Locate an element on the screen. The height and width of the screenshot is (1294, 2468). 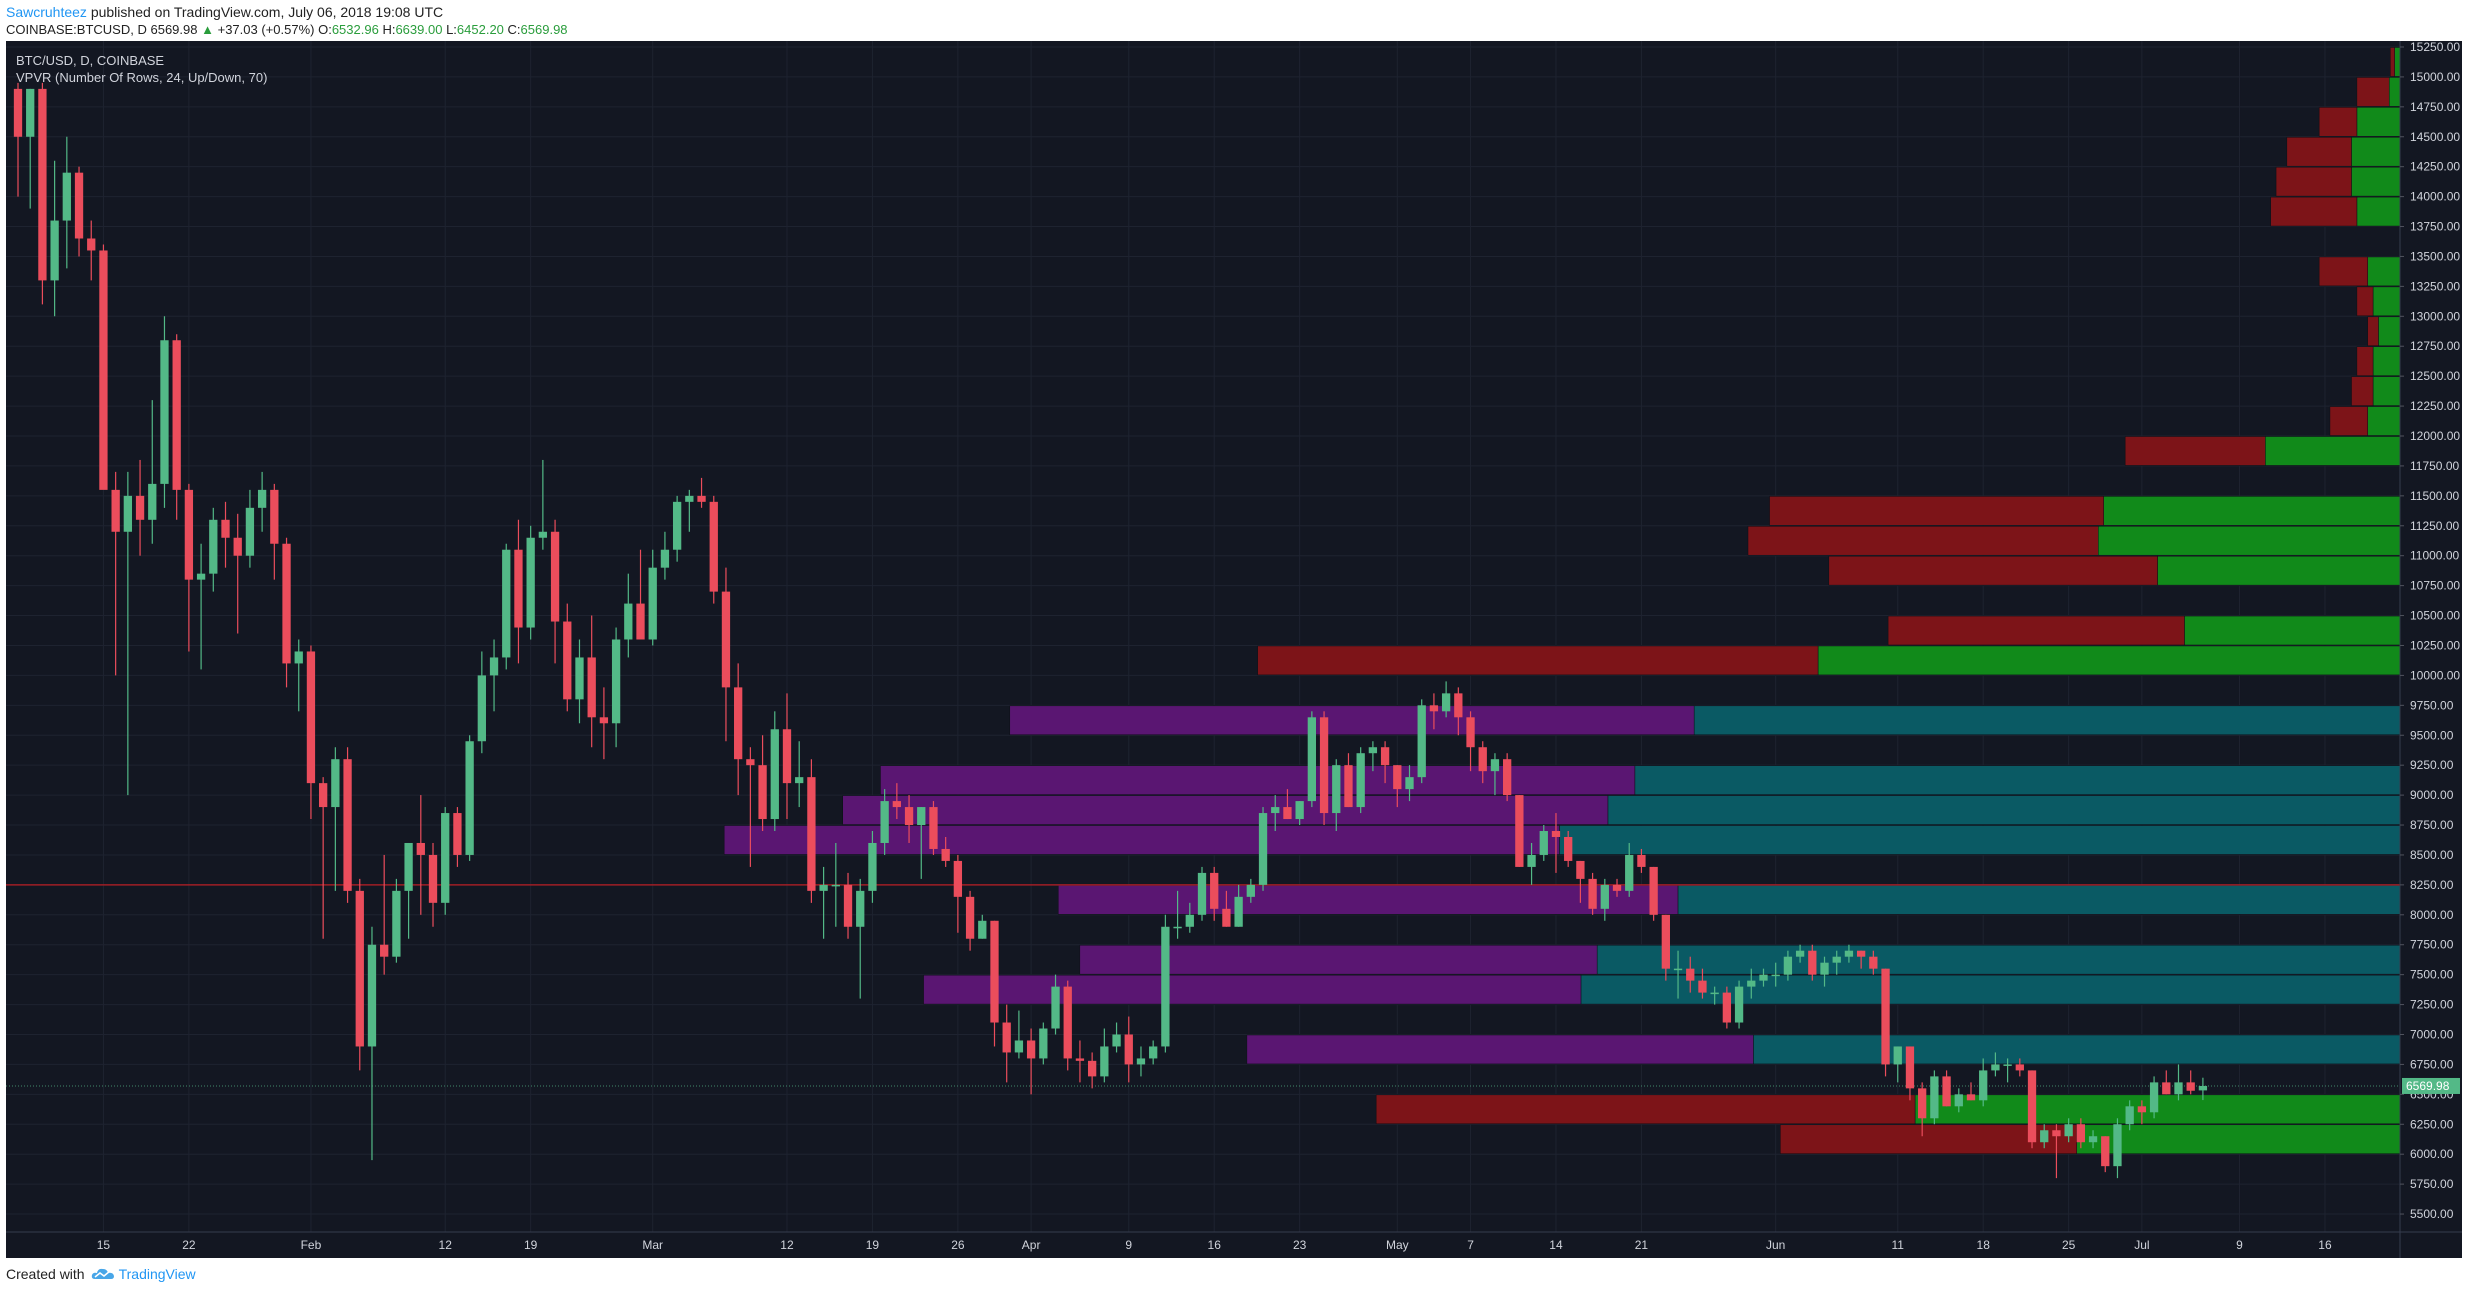
price-tick-label: 13500.00 is located at coordinates (2435, 256).